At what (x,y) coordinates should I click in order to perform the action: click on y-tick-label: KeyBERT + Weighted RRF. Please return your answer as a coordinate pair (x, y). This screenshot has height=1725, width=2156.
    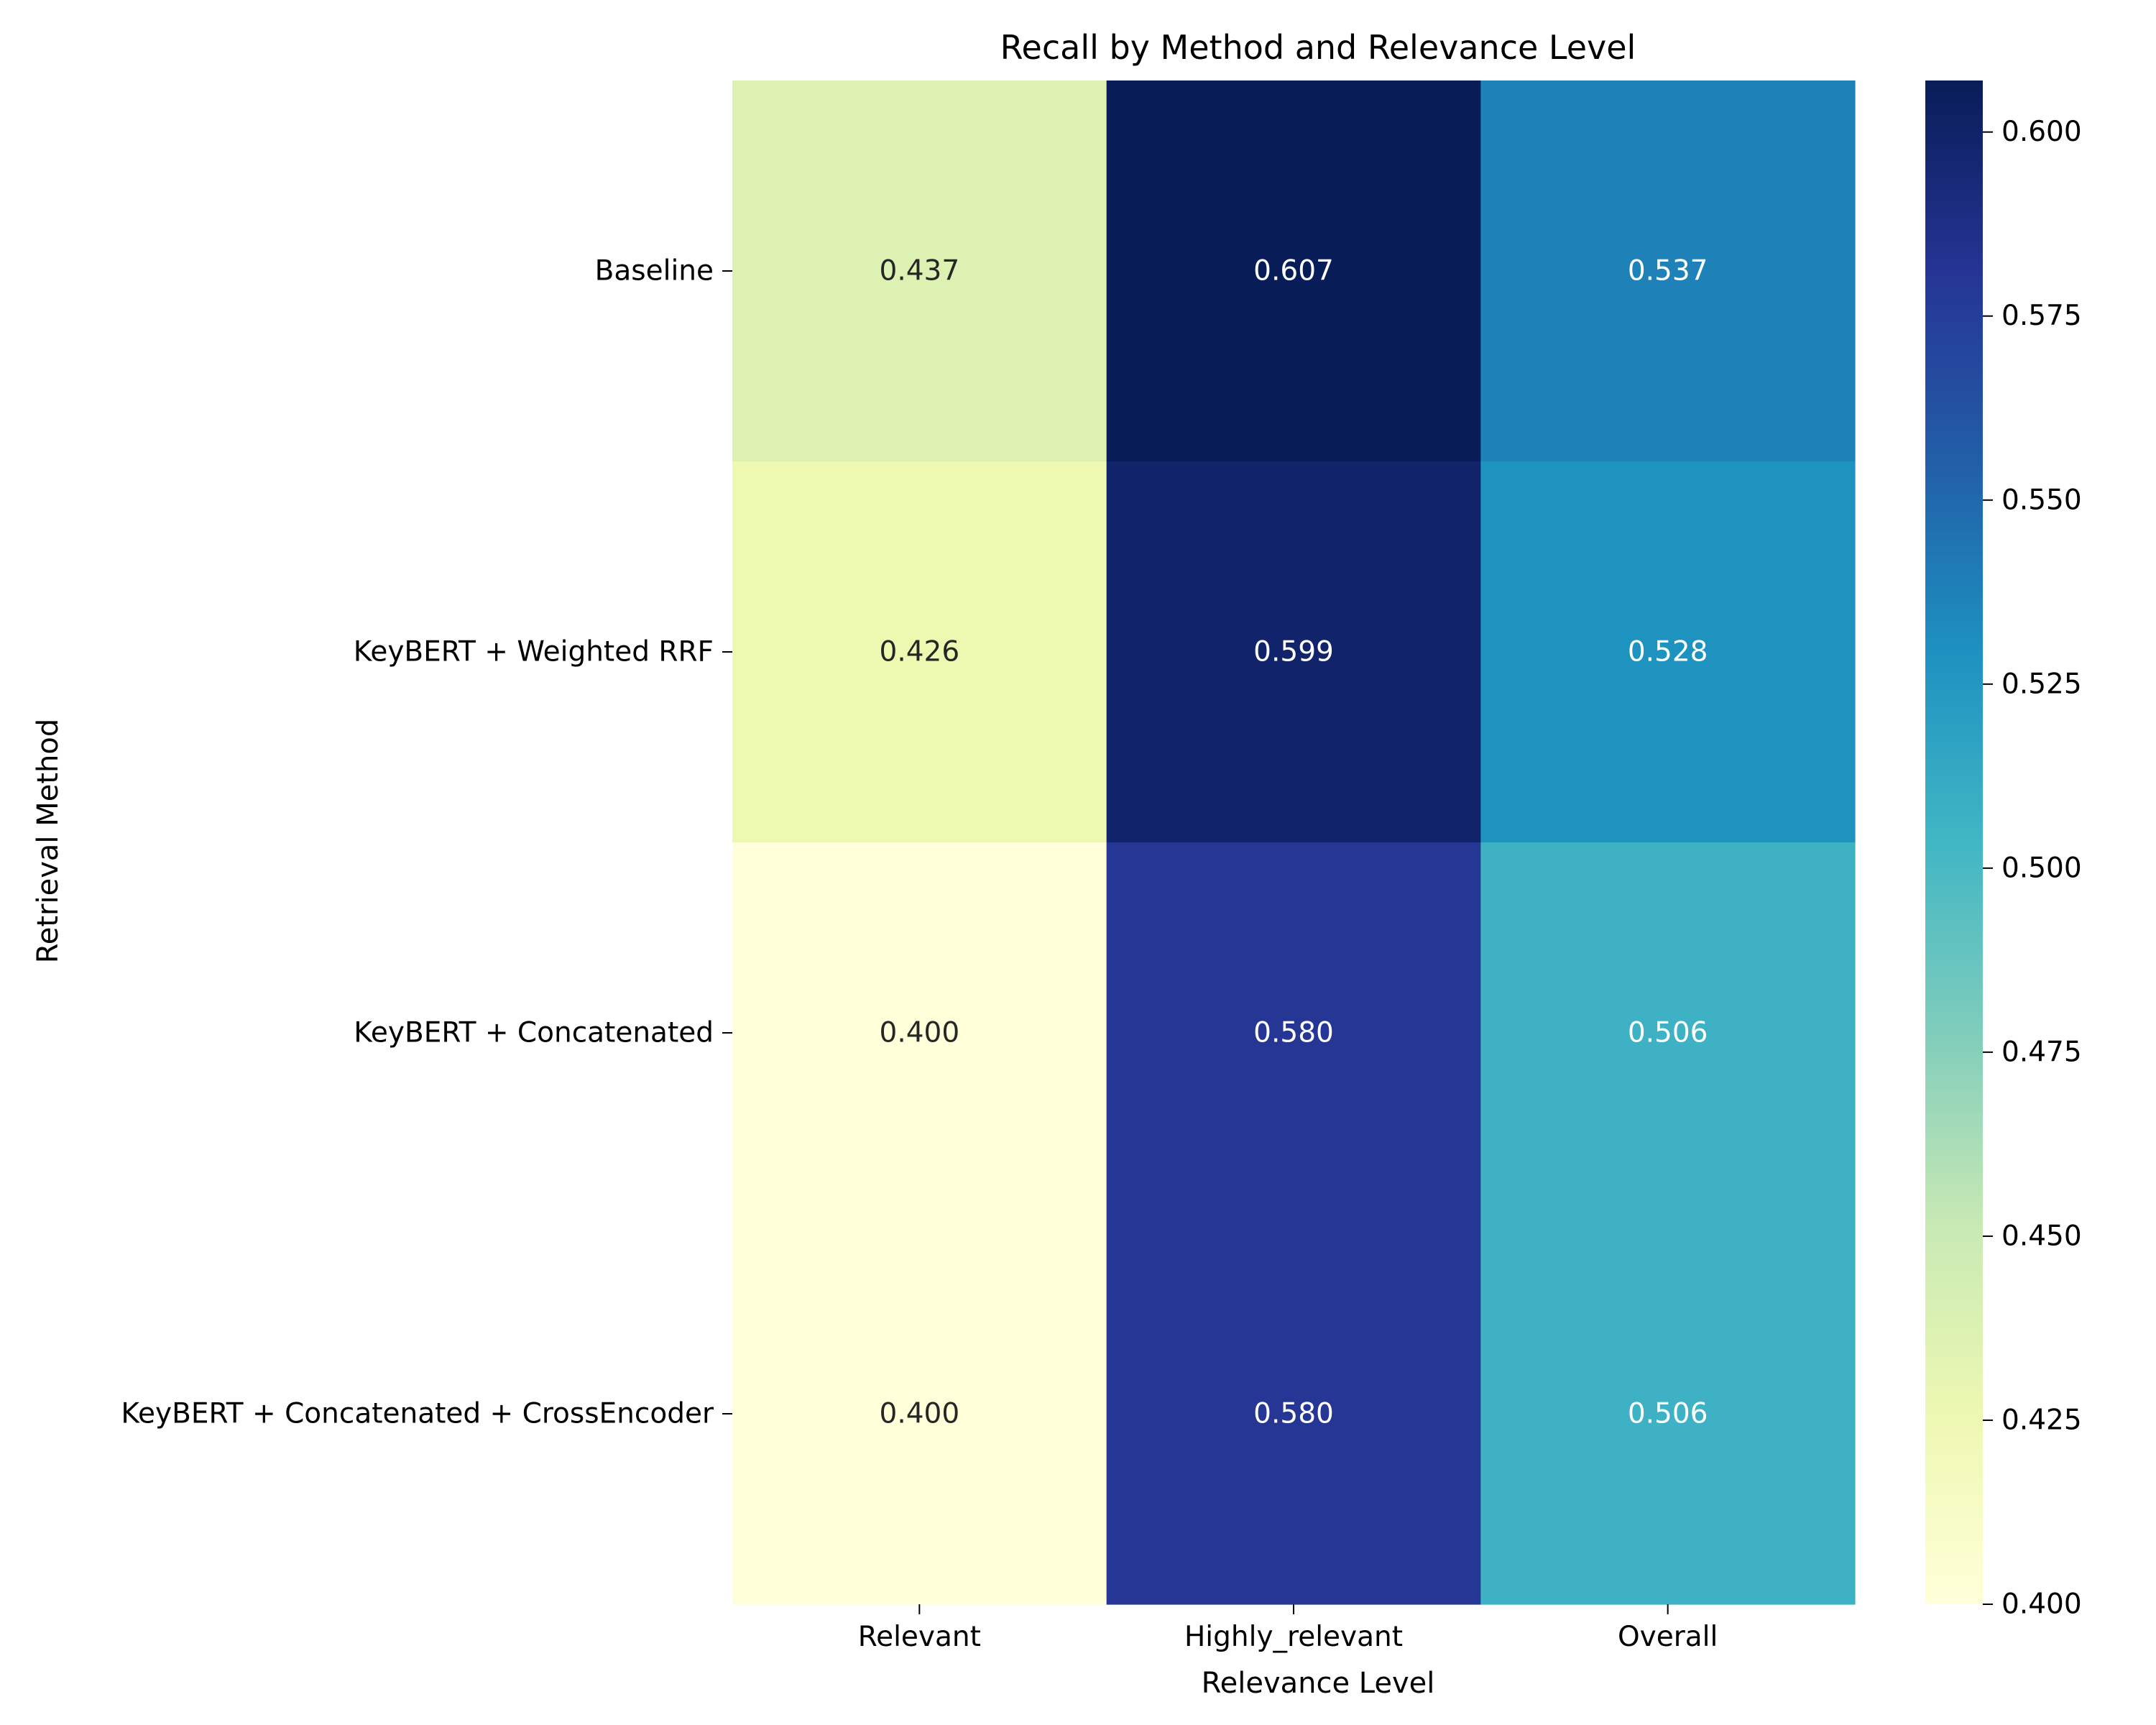
    Looking at the image, I should click on (534, 652).